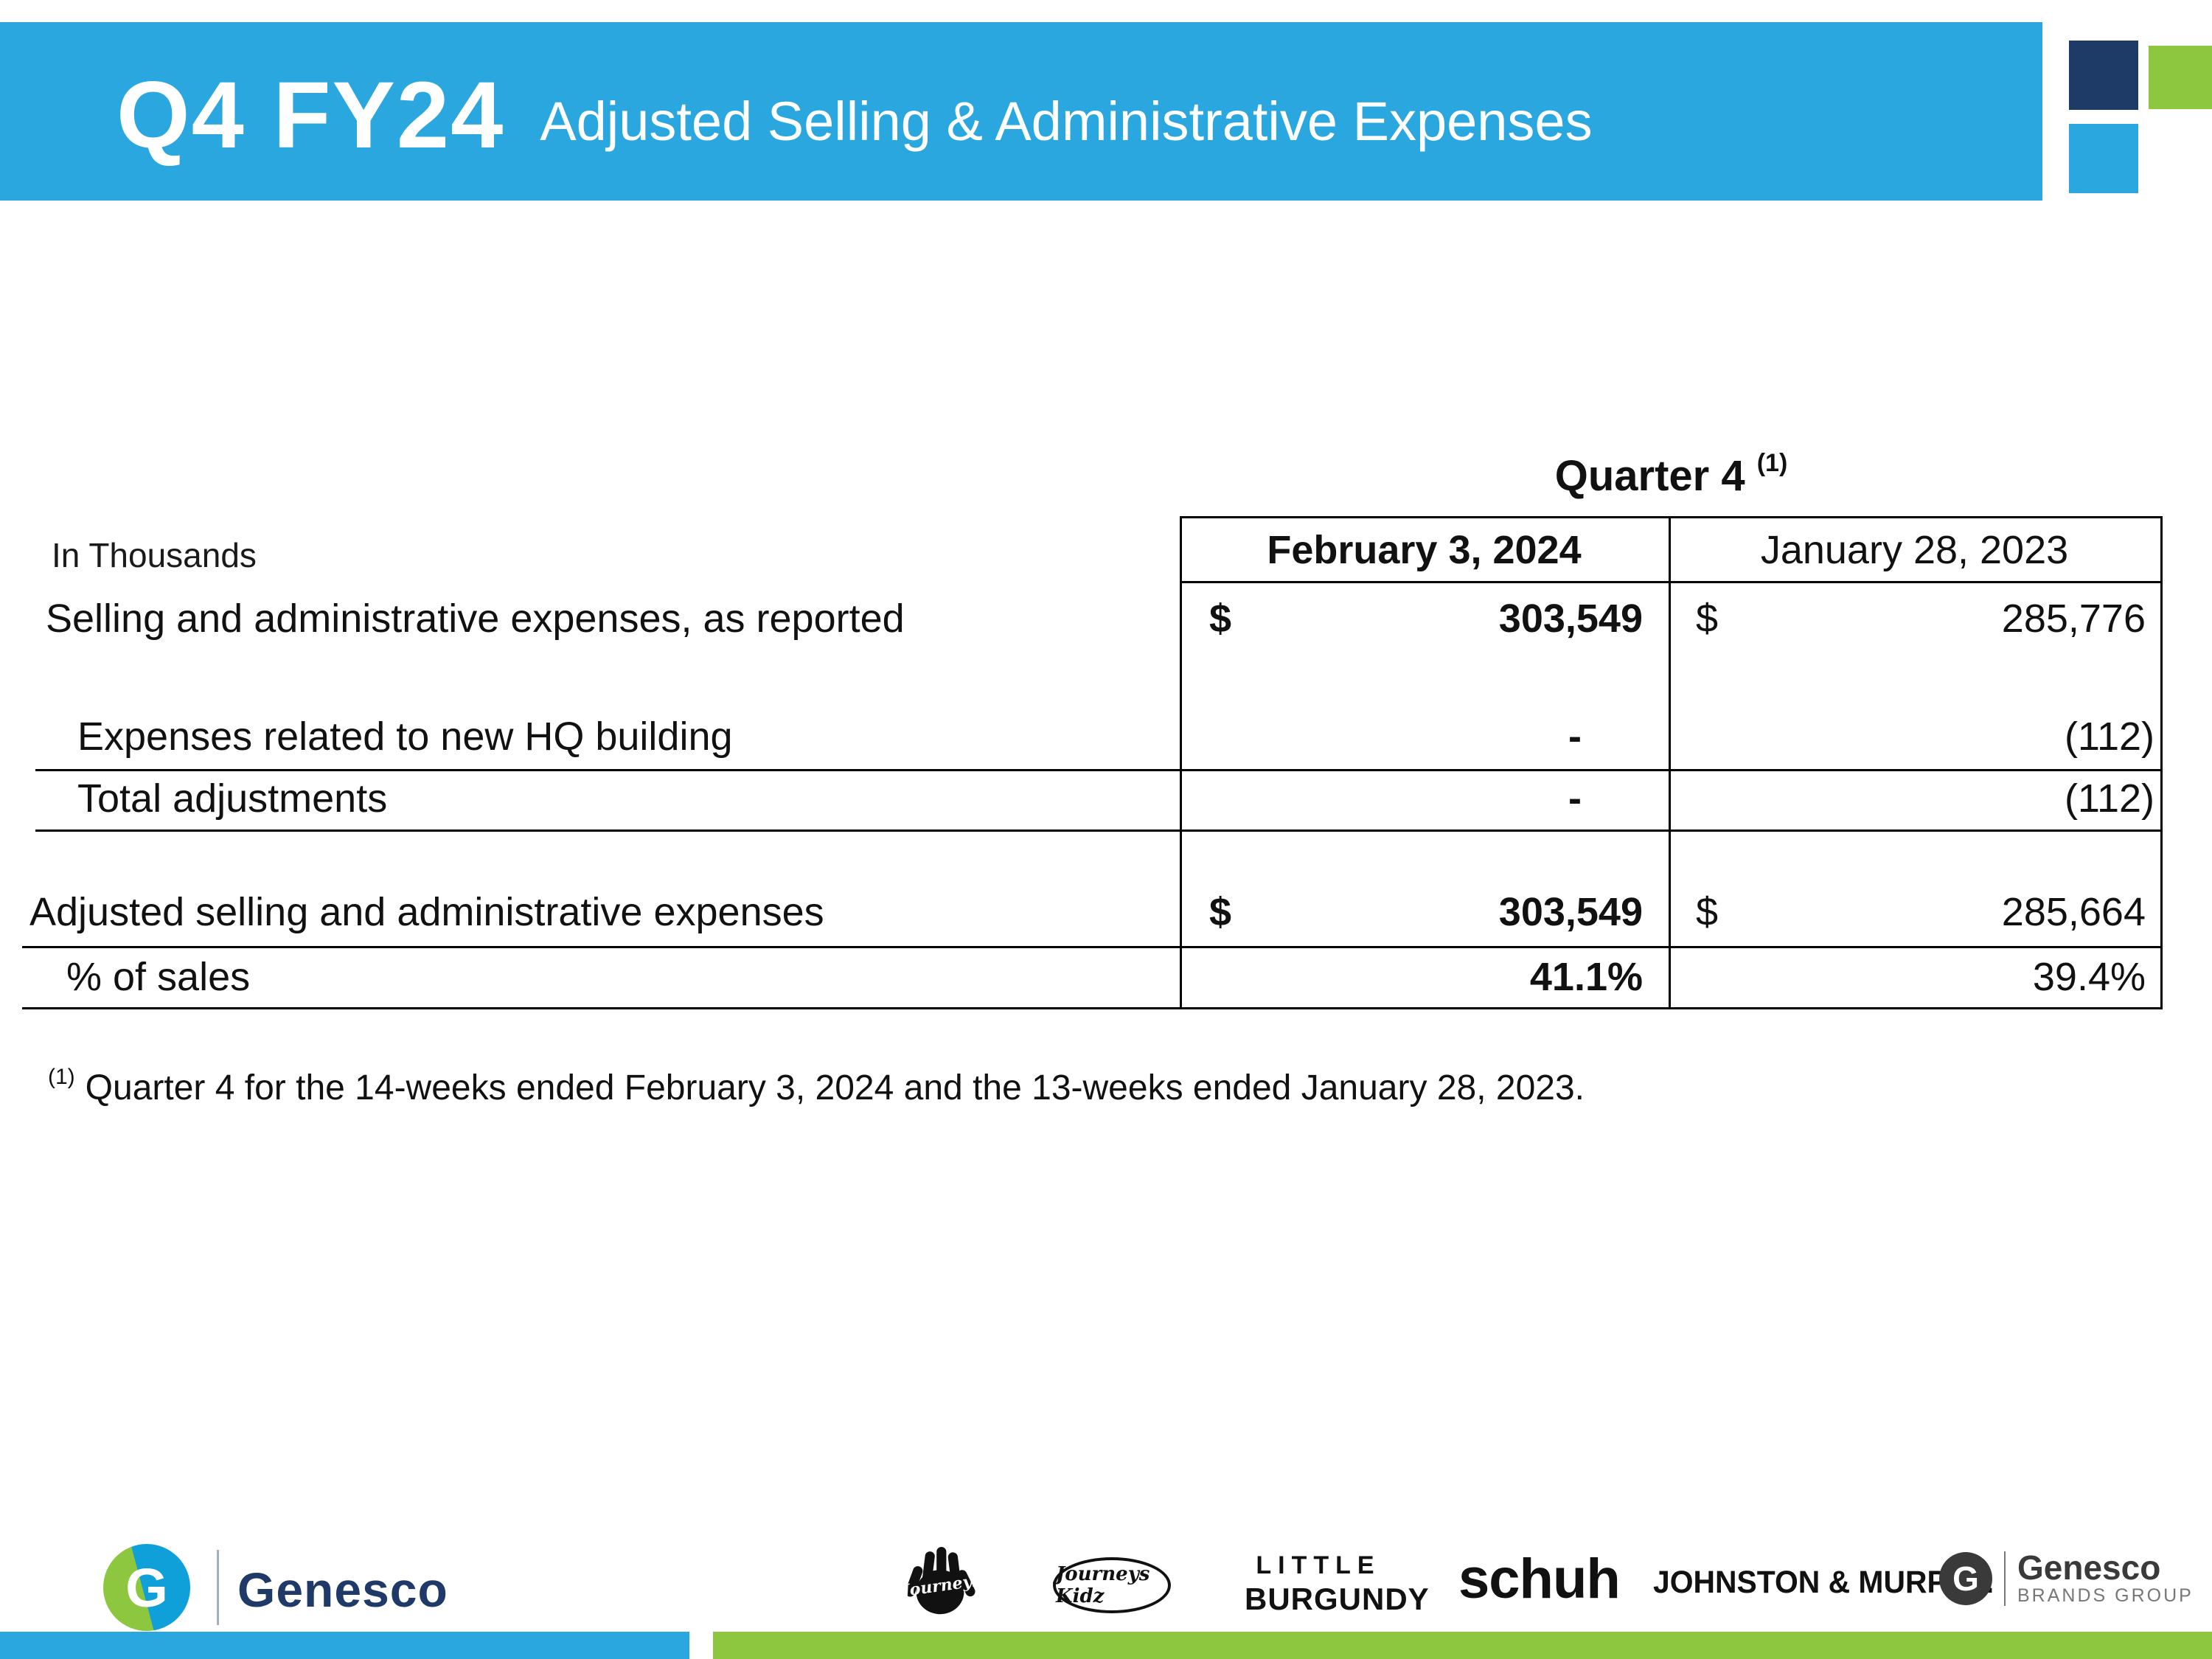 This screenshot has width=2212, height=1659. I want to click on footnote-marker: (1), so click(61, 1077).